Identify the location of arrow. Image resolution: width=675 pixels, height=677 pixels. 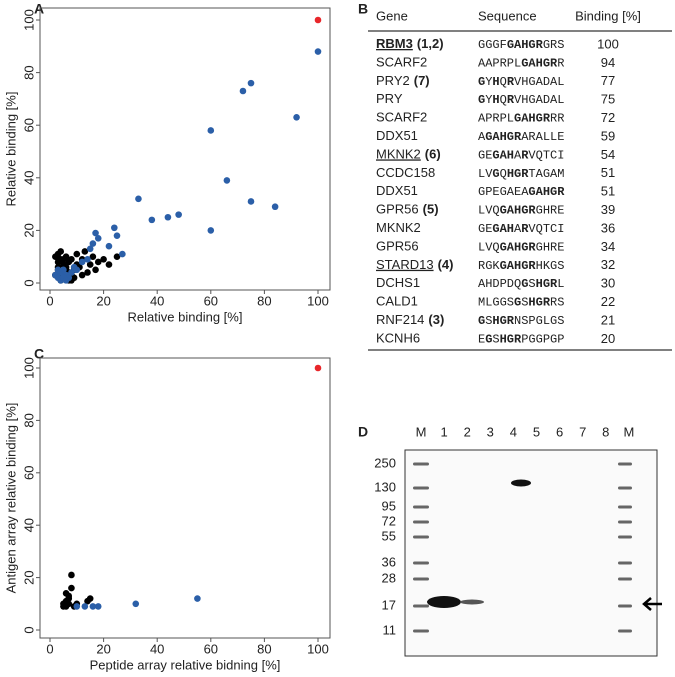
(652, 604).